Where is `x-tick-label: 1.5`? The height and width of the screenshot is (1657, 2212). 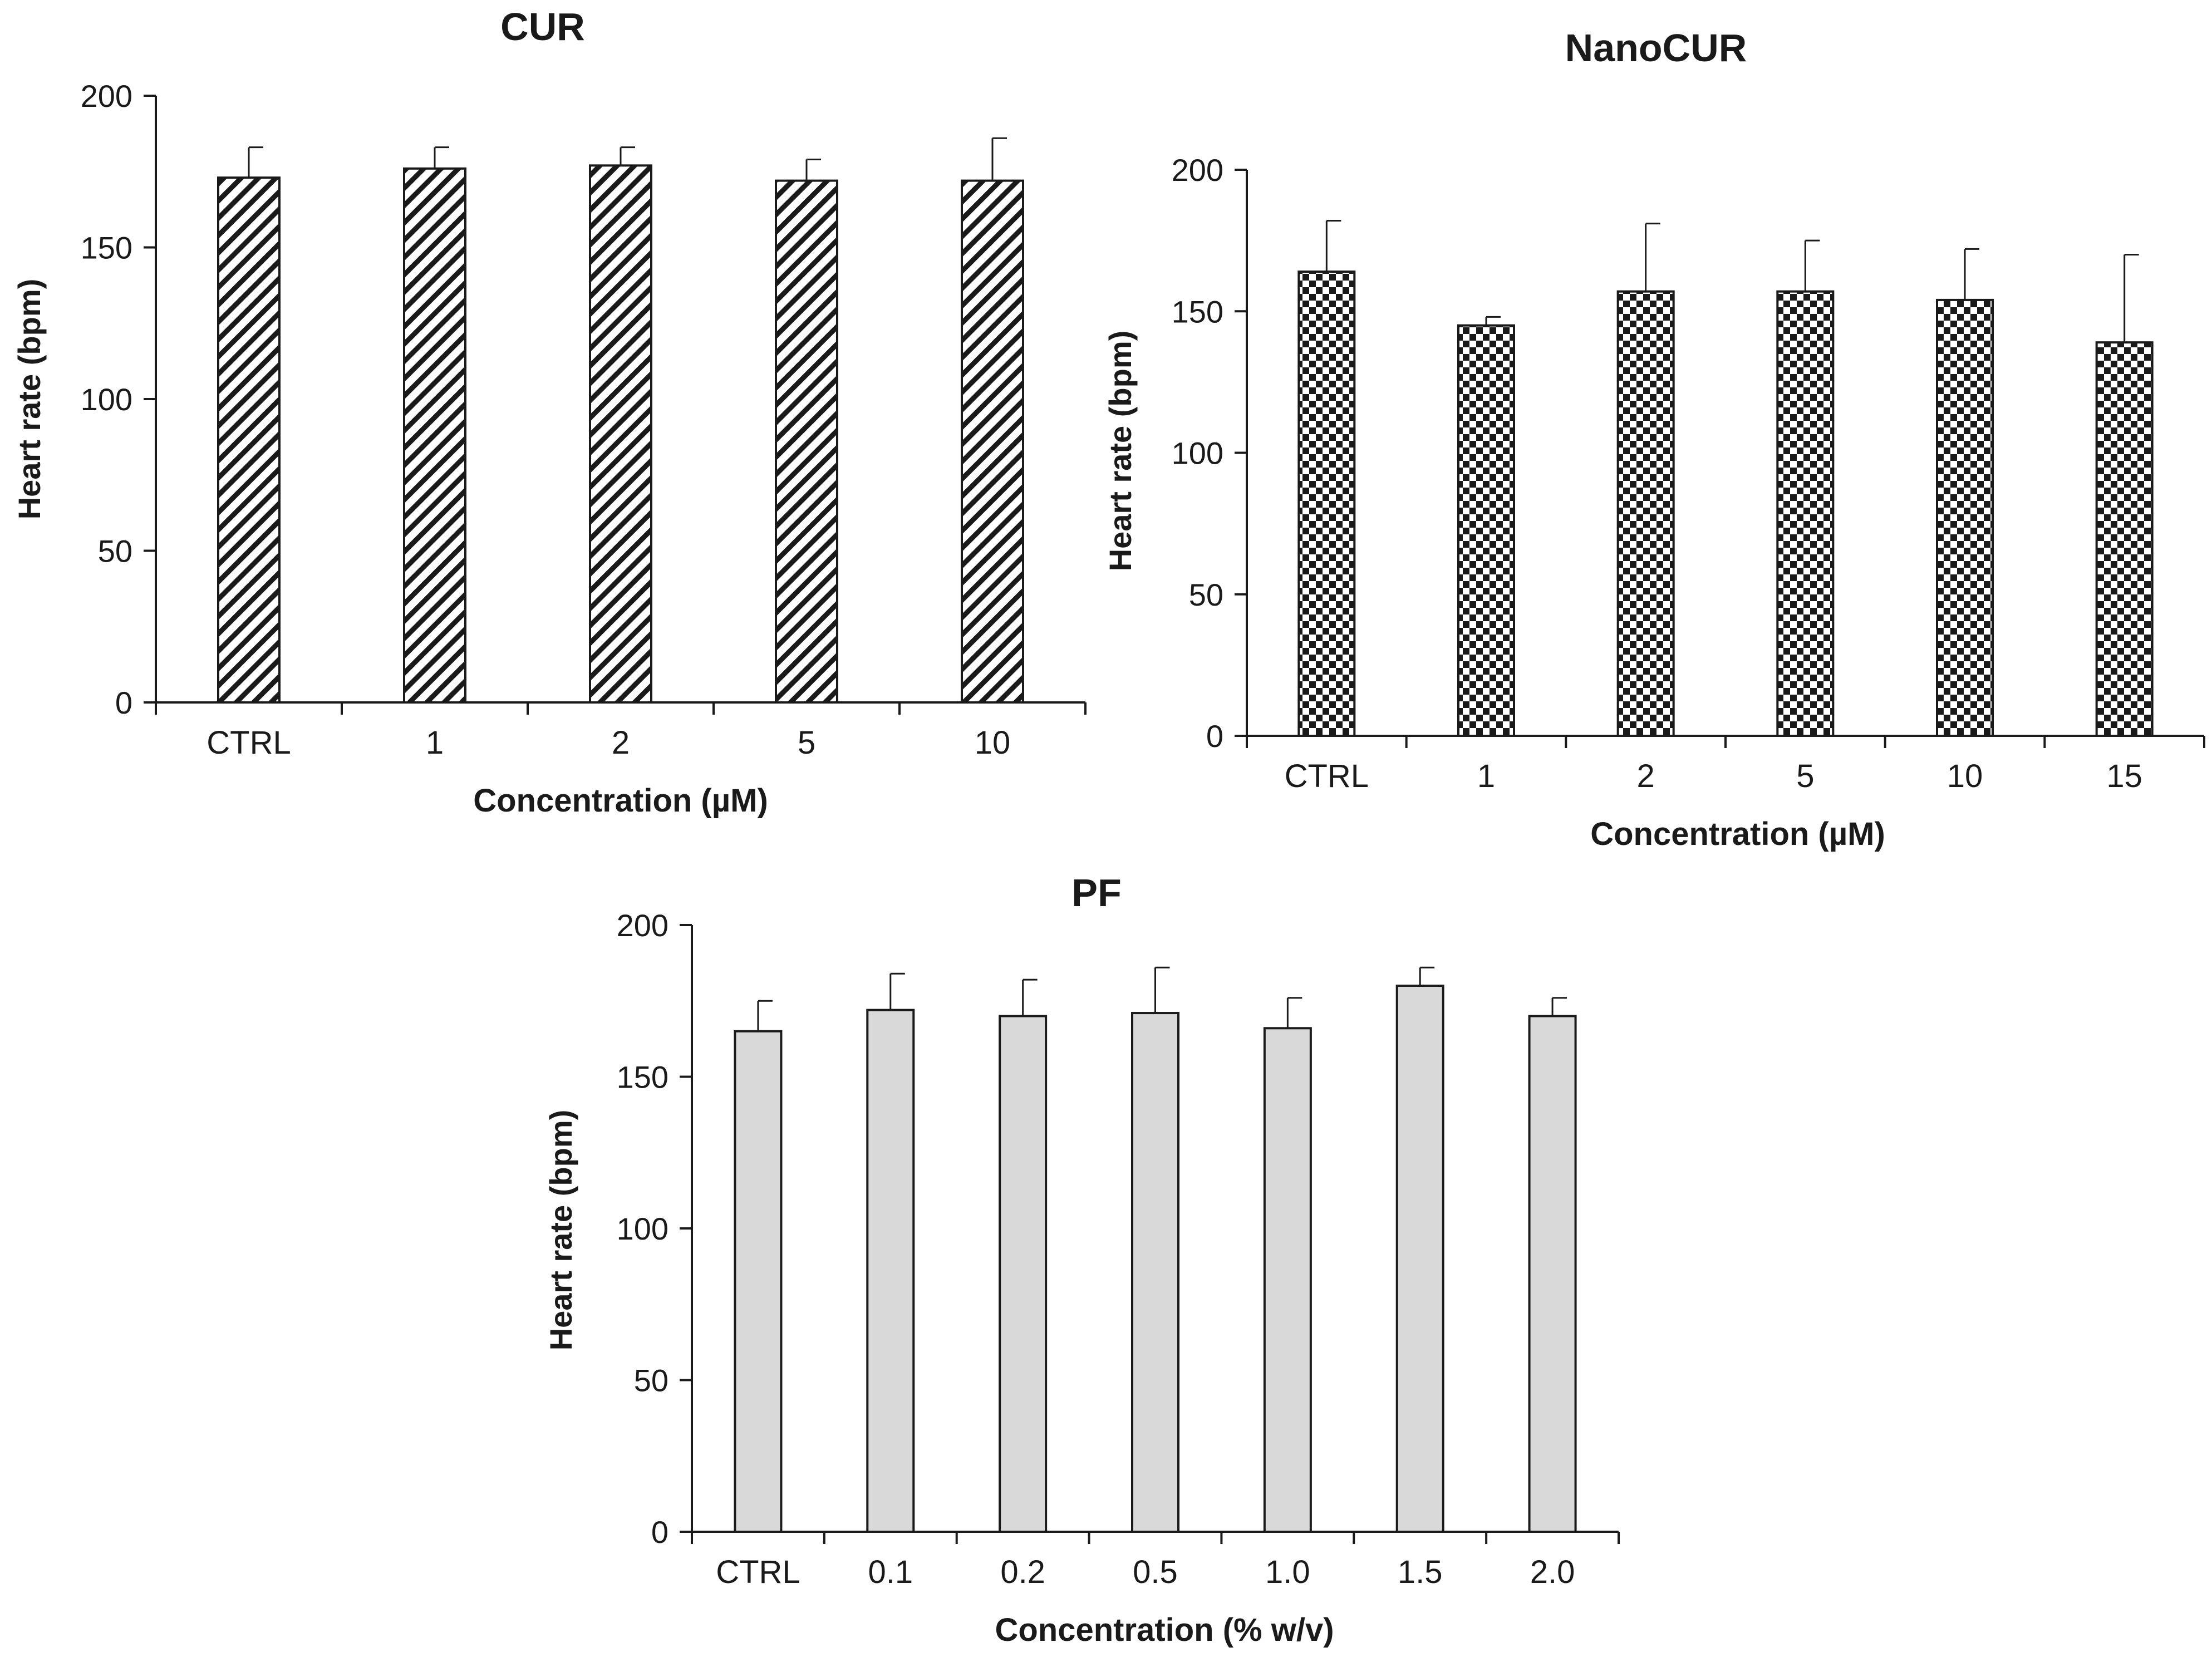
x-tick-label: 1.5 is located at coordinates (1420, 1572).